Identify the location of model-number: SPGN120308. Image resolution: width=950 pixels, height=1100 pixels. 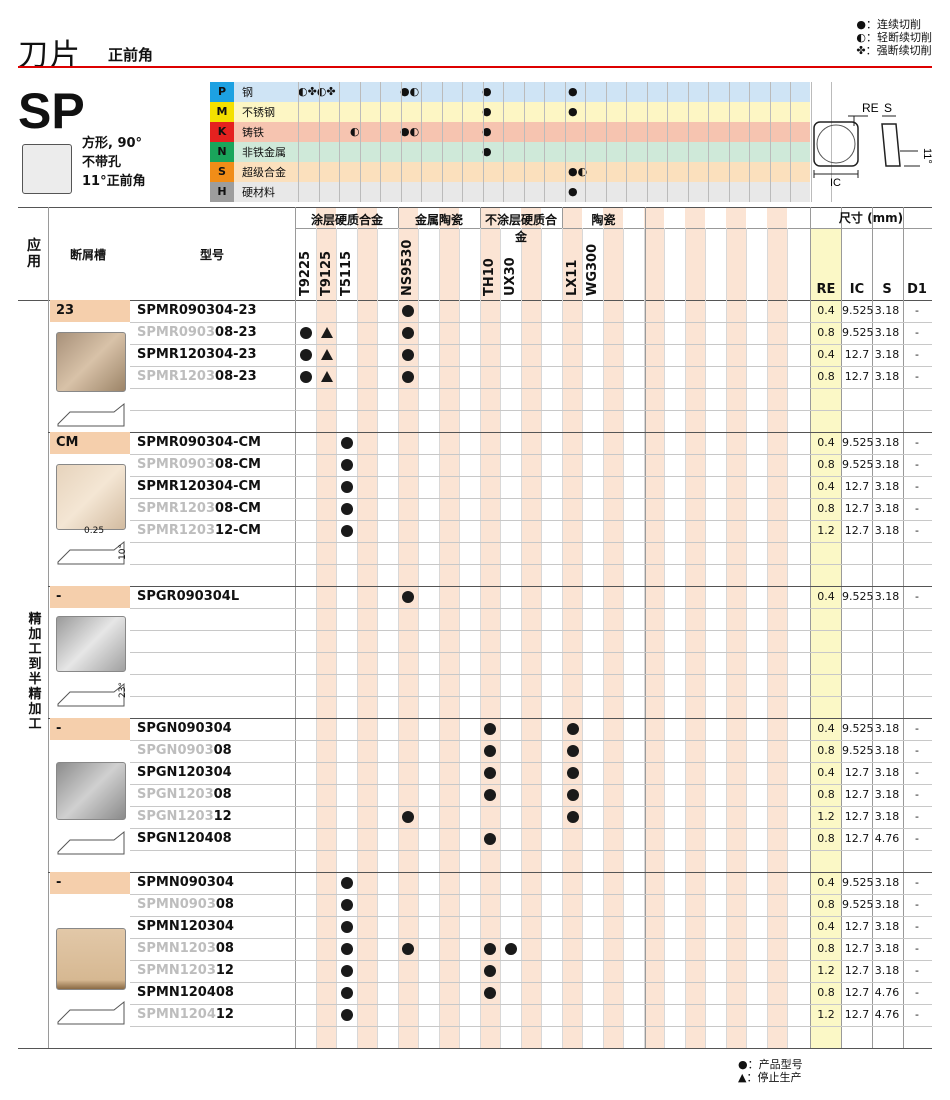
(183, 795).